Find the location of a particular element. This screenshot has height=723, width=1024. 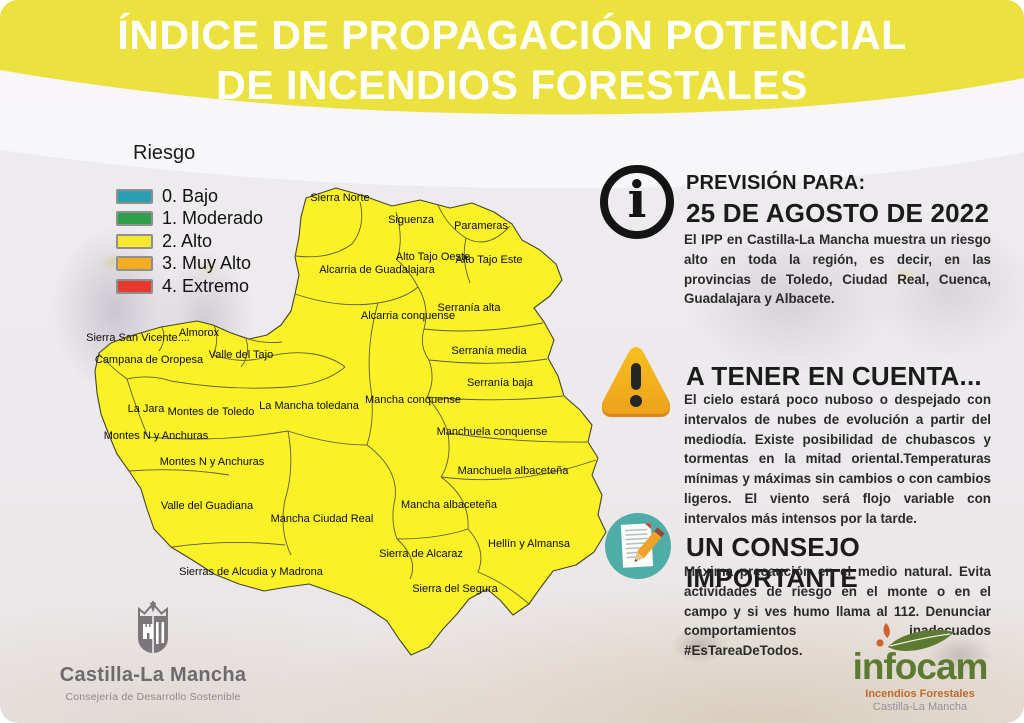

map-region-label: Manchuela albaceteña is located at coordinates (514, 471).